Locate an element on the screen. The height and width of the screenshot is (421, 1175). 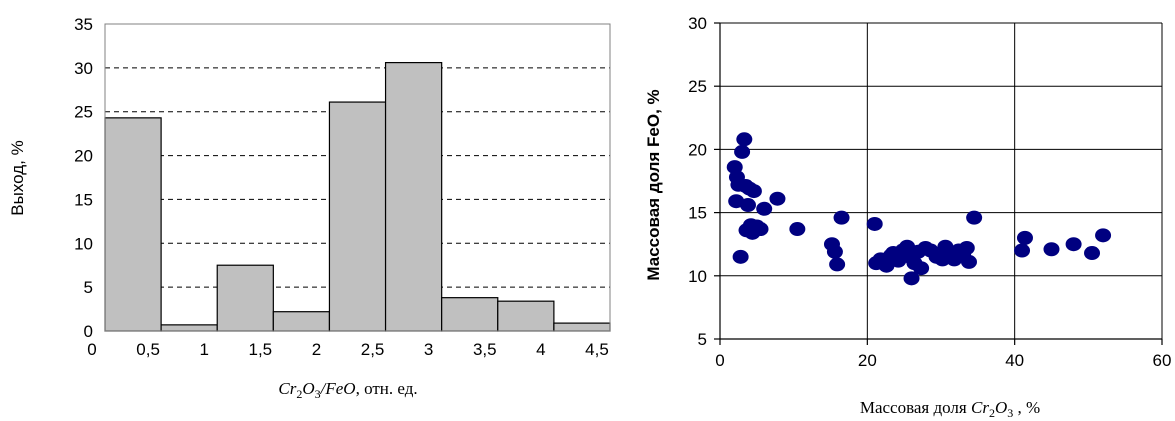
scatter-y-tick-label: 30 is located at coordinates (697, 23).